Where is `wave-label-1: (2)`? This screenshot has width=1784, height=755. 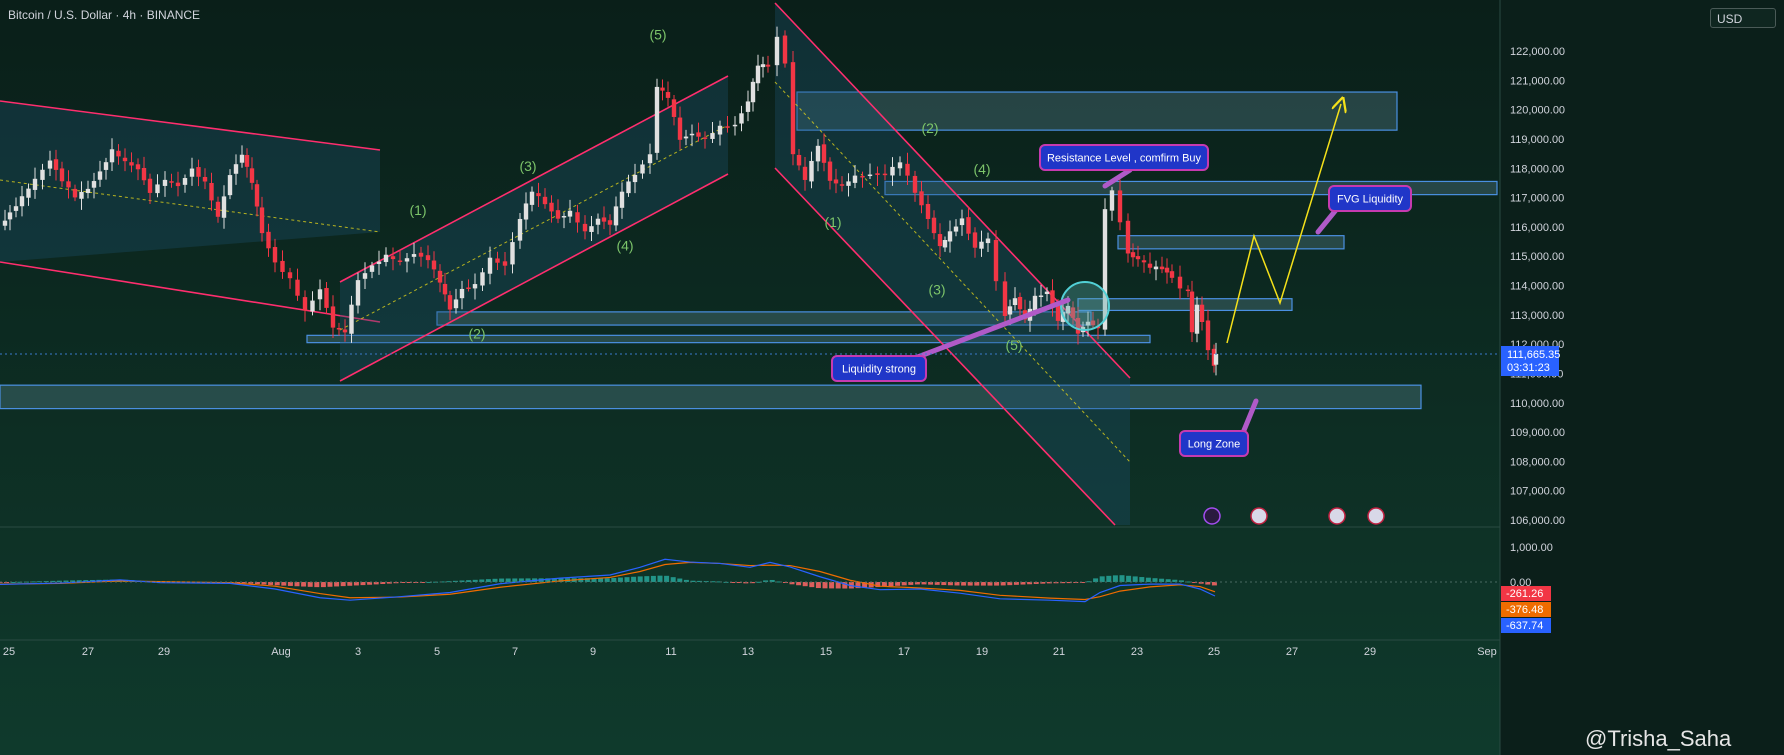
wave-label-1: (2) is located at coordinates (476, 333).